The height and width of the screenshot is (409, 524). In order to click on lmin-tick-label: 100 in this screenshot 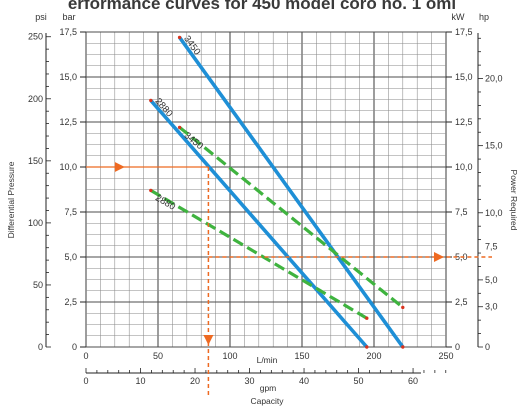, I will do `click(229, 356)`.